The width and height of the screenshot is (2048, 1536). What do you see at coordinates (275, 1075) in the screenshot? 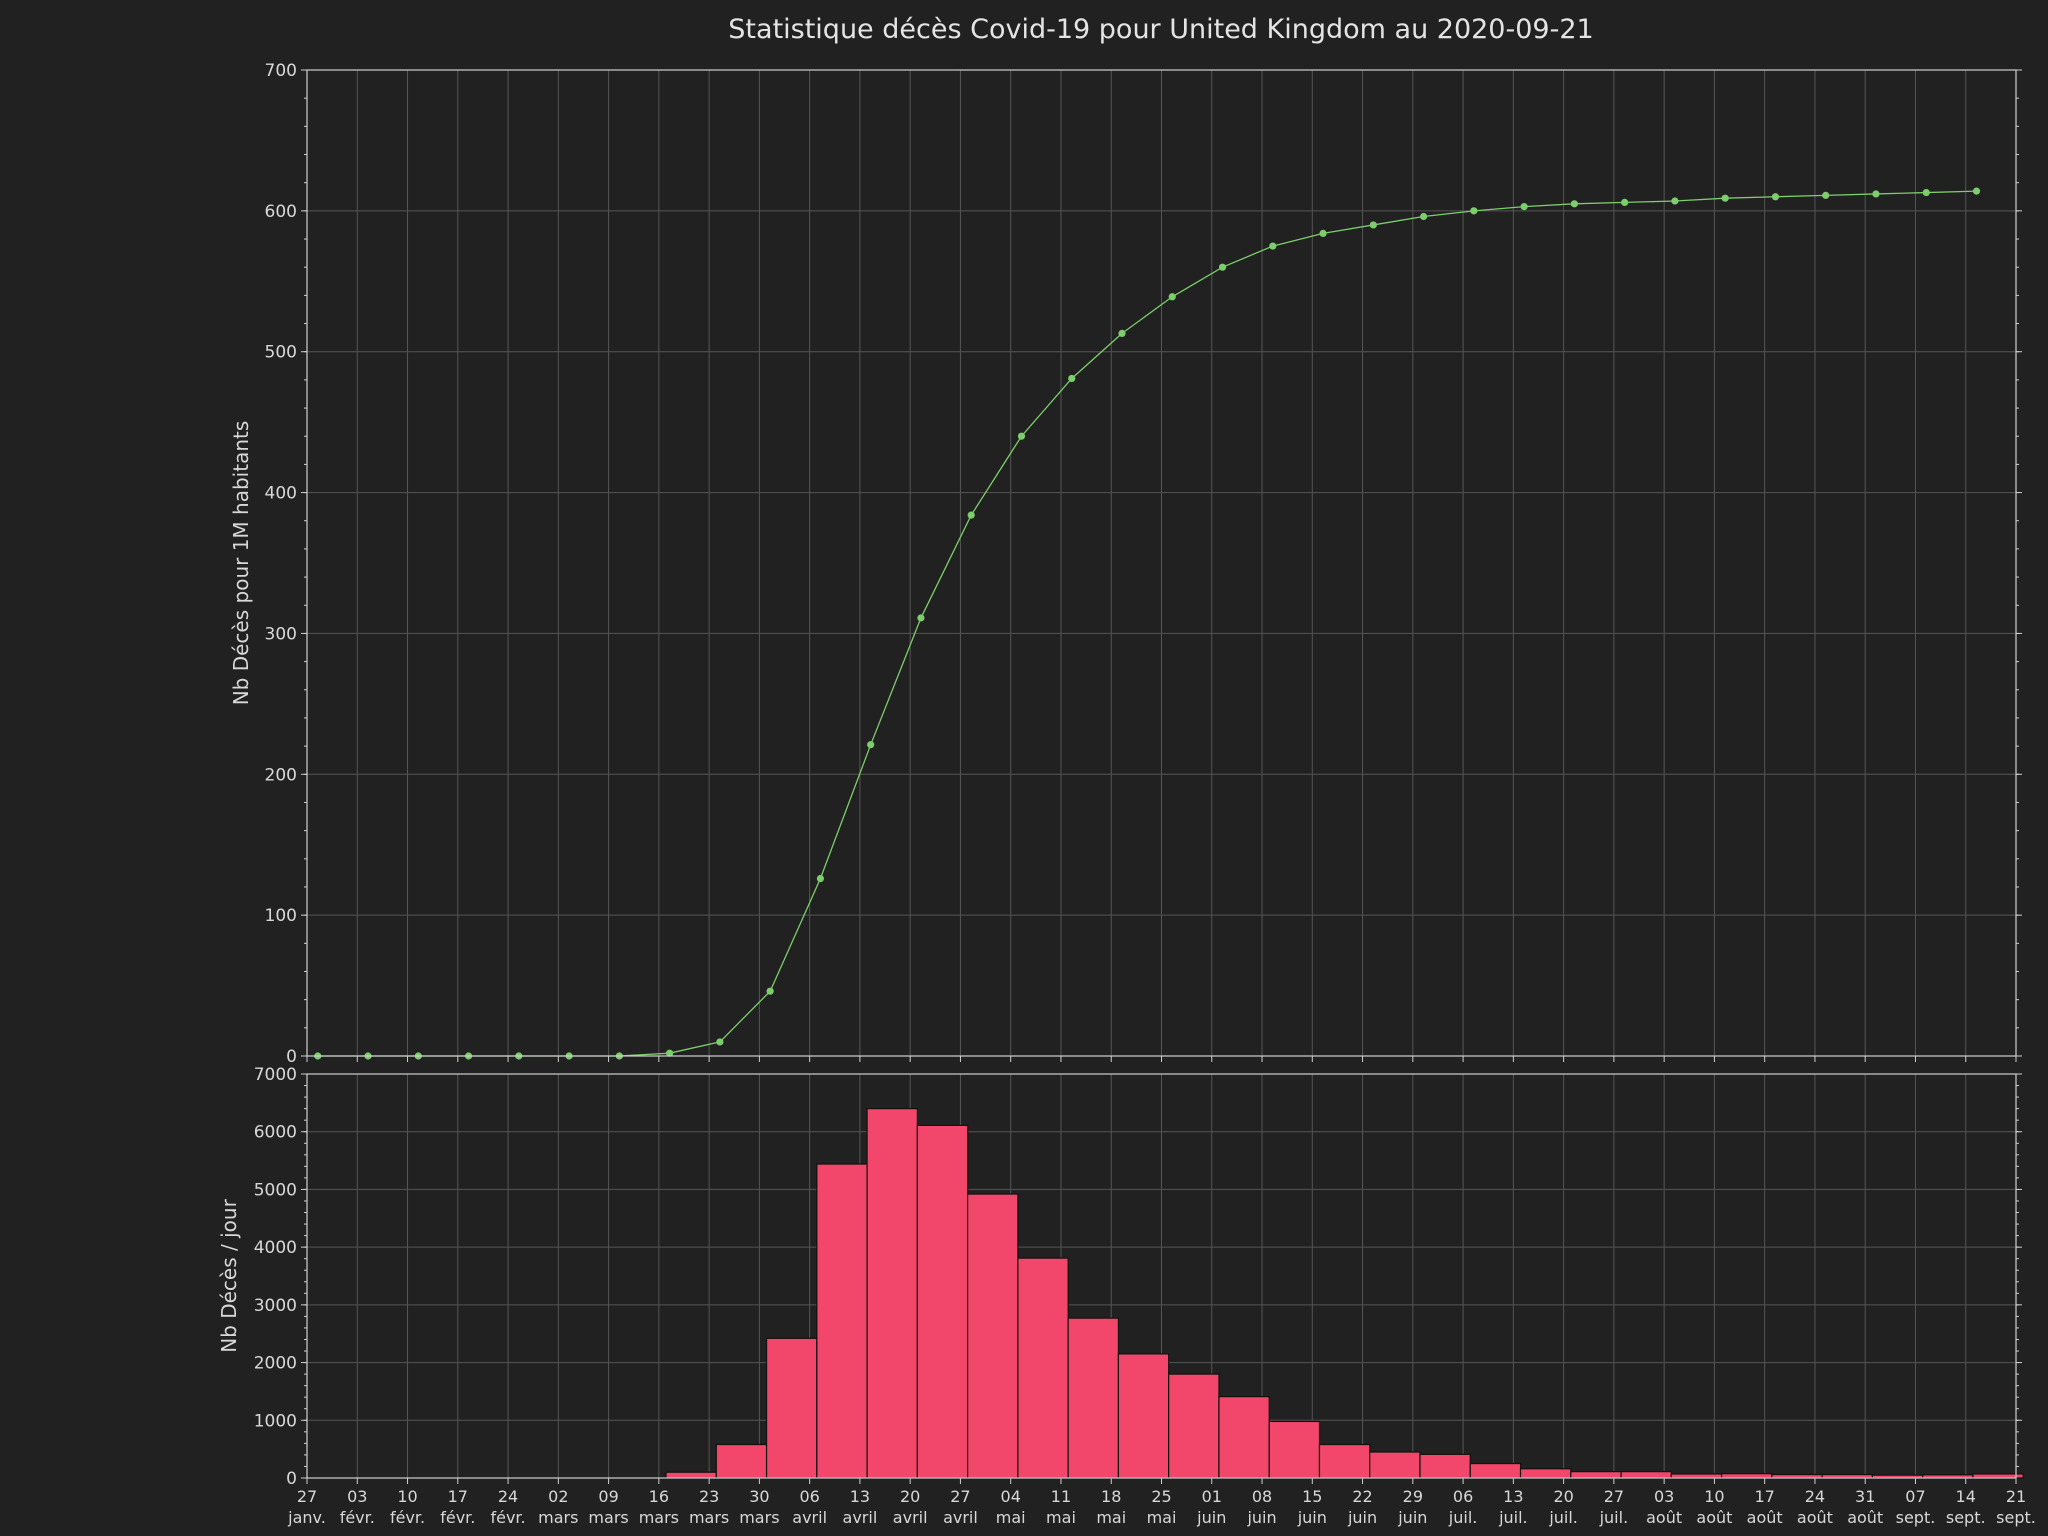
I see `y-tick-label: 7000` at bounding box center [275, 1075].